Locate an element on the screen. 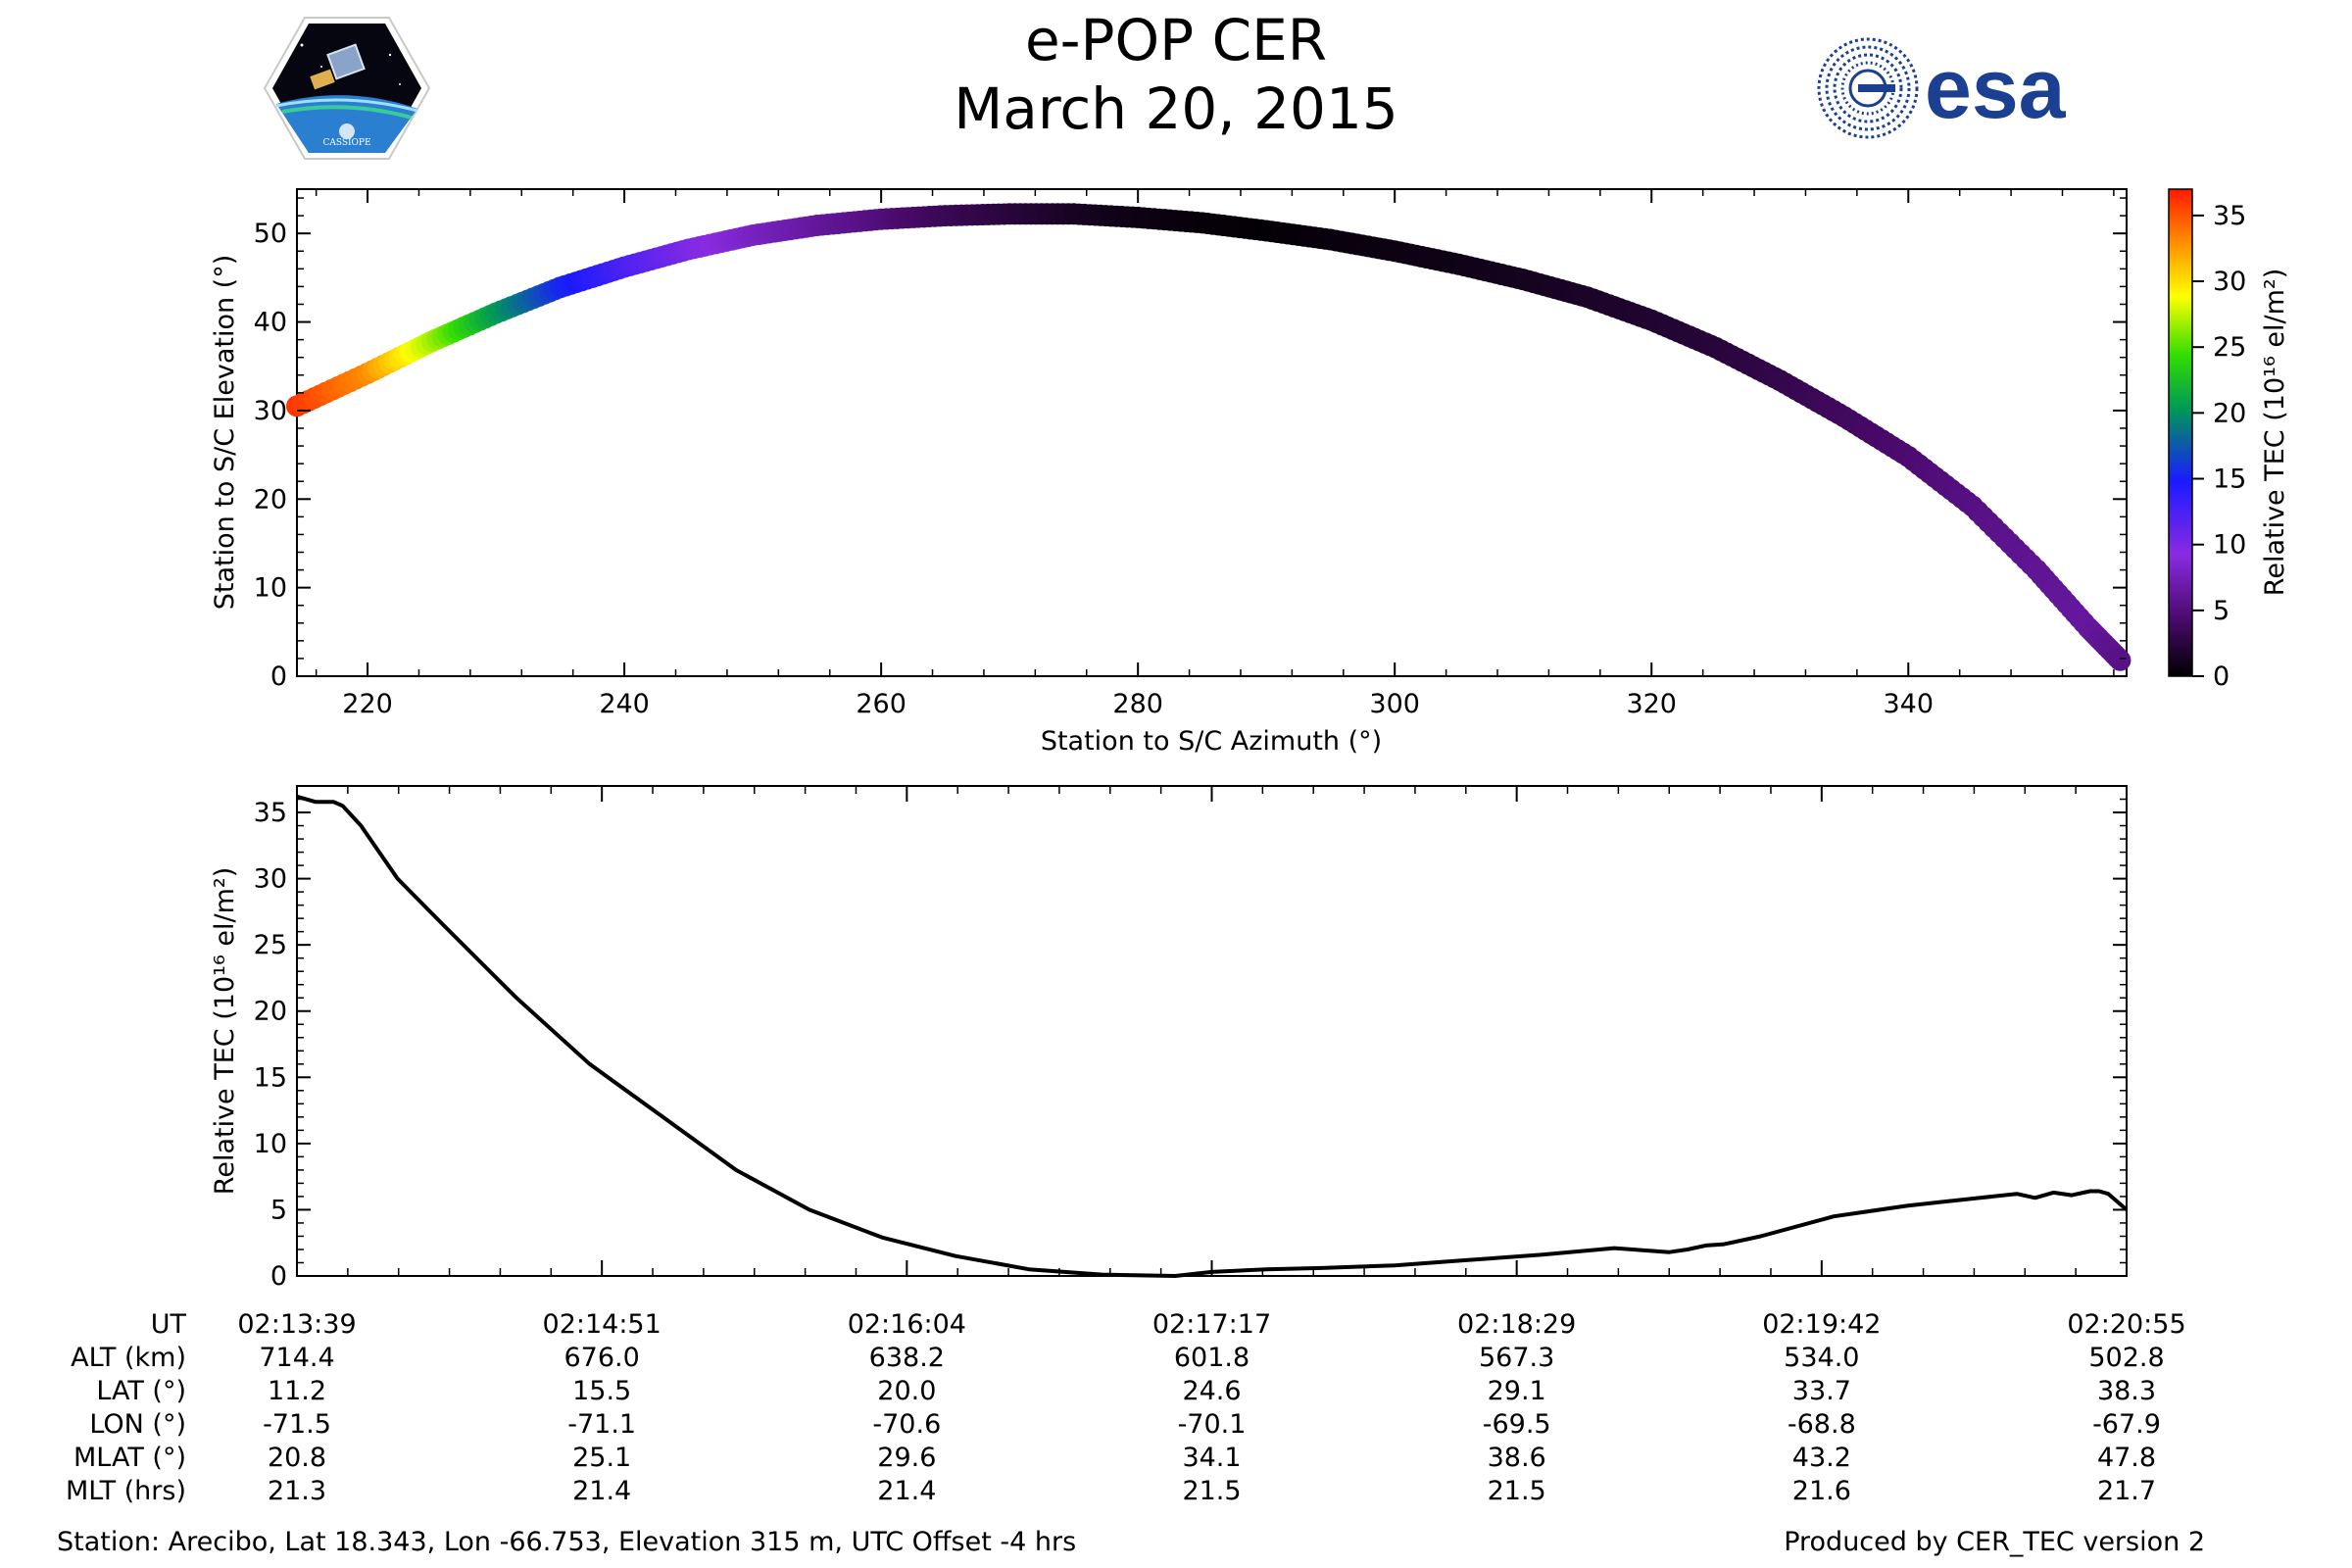  ephemeris-value: 20.0 is located at coordinates (907, 1391).